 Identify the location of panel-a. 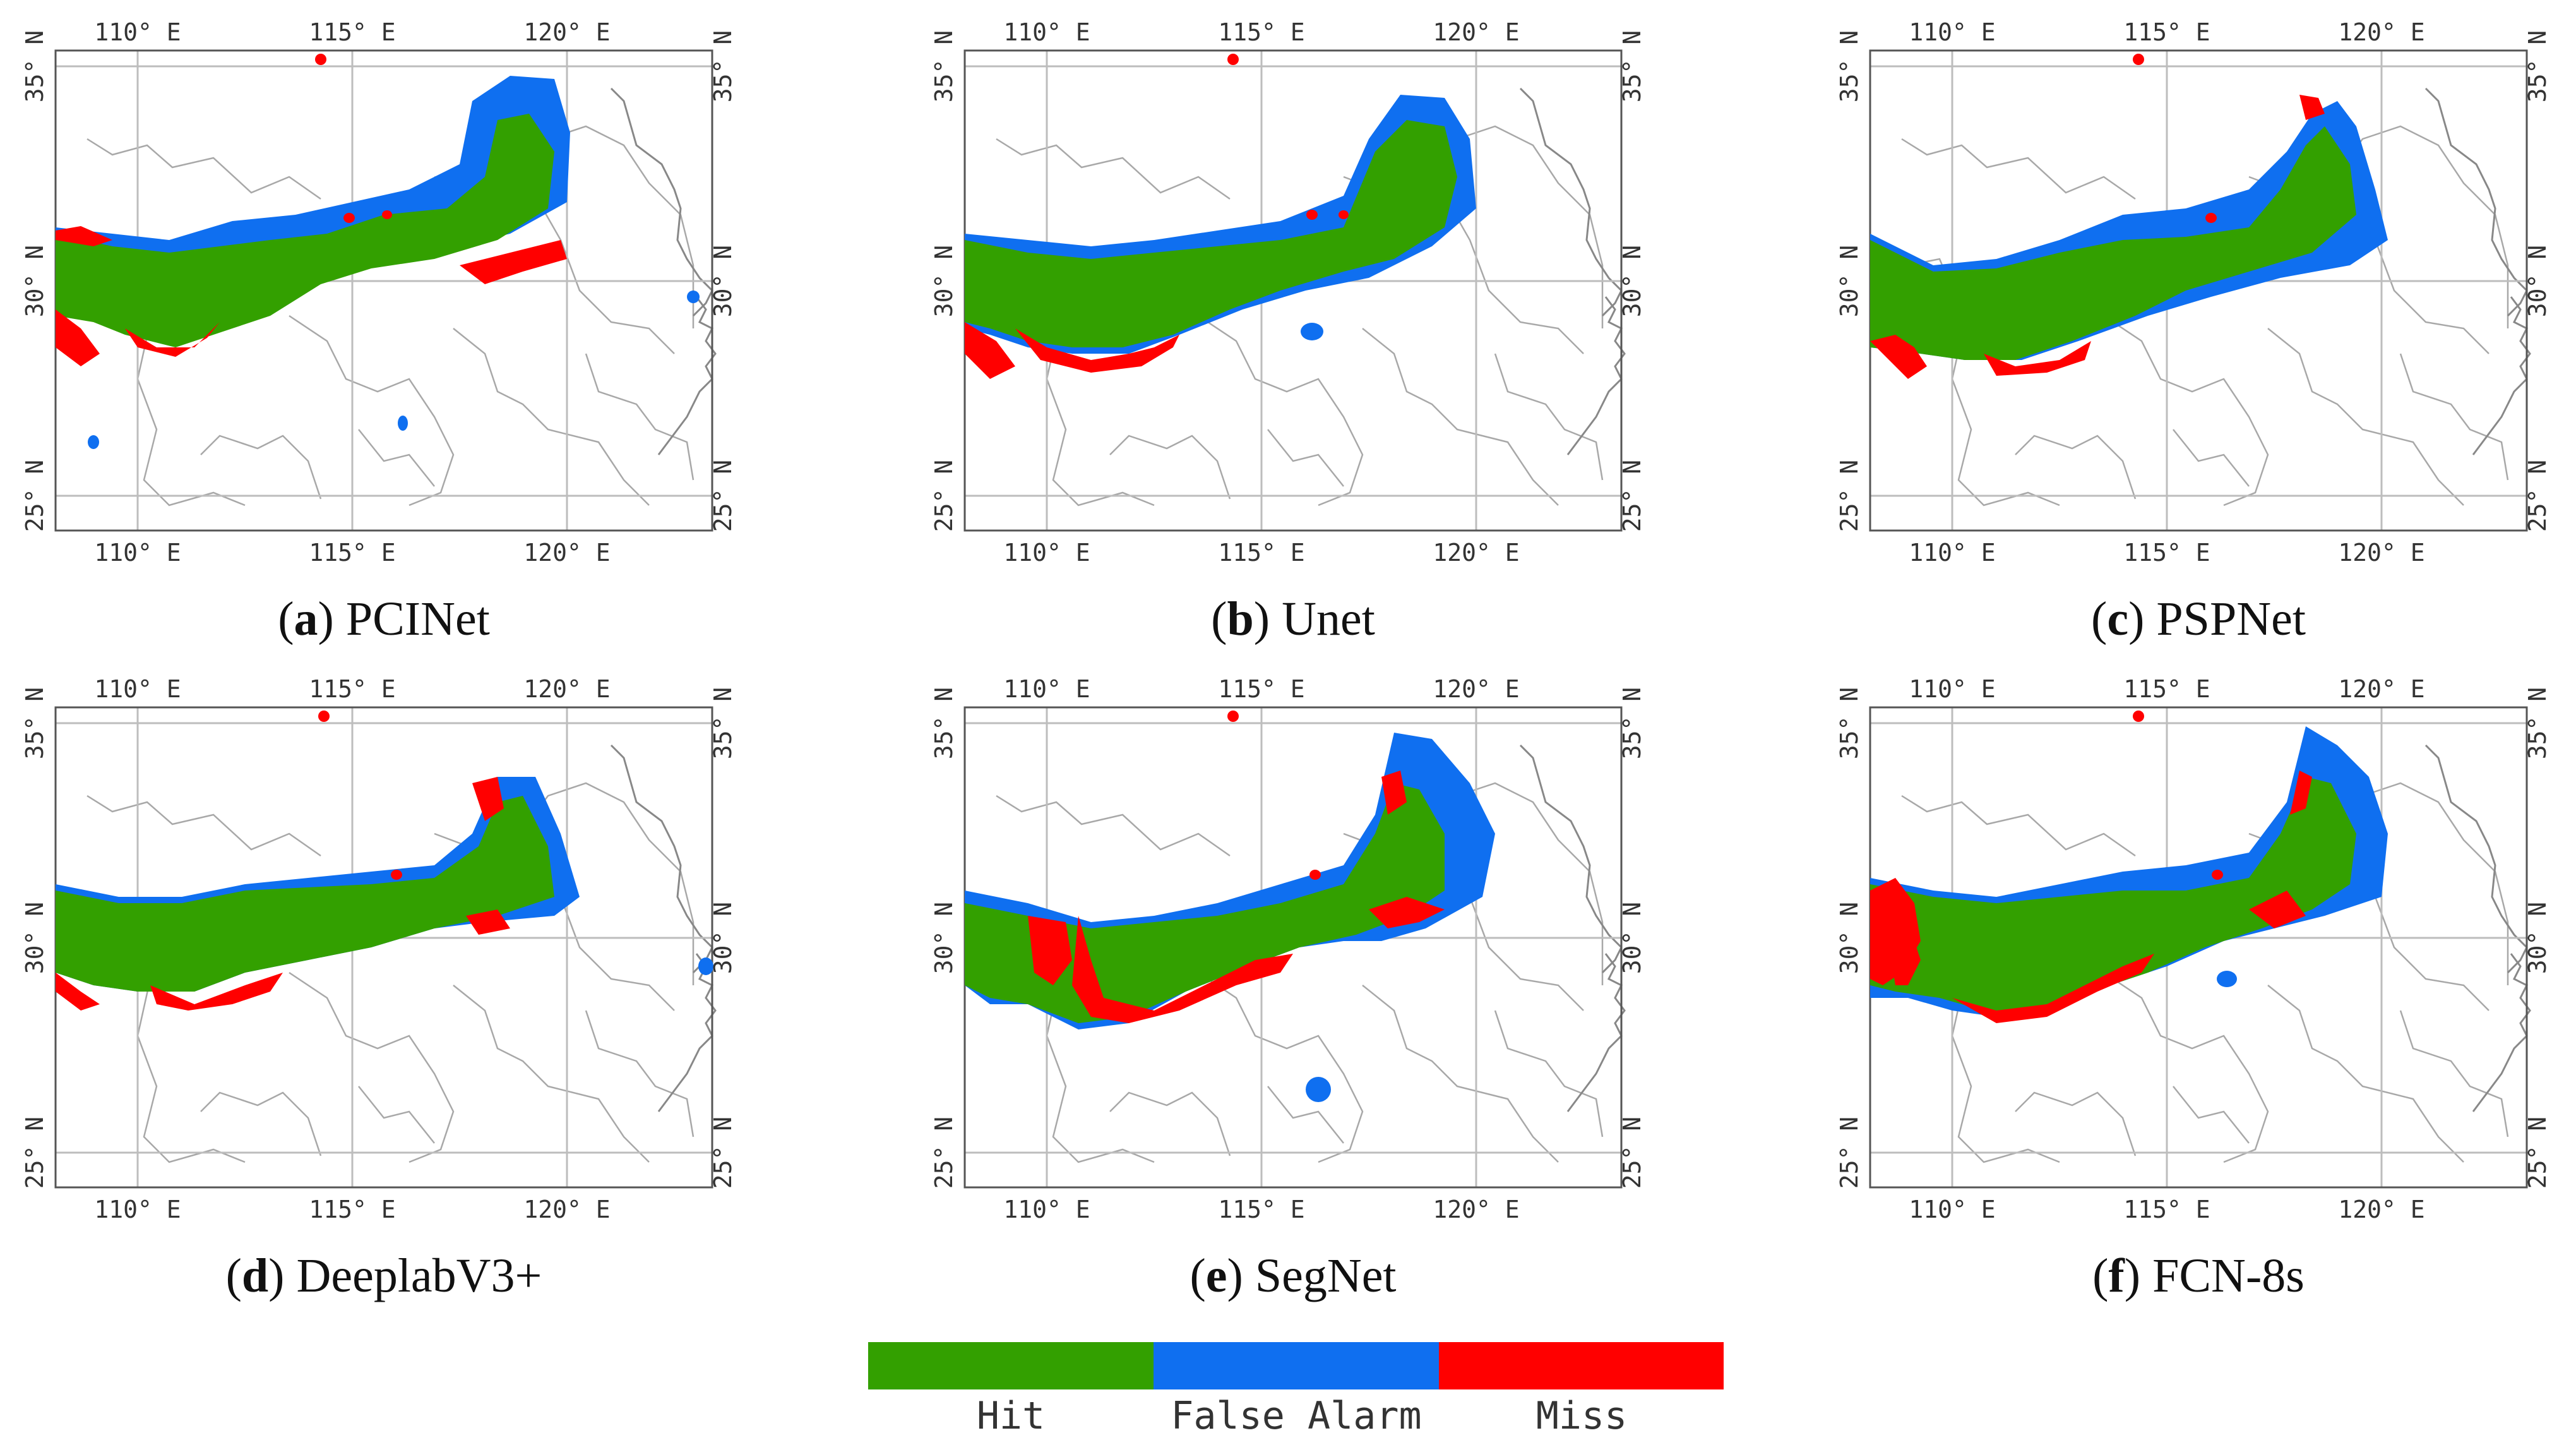
(385, 290).